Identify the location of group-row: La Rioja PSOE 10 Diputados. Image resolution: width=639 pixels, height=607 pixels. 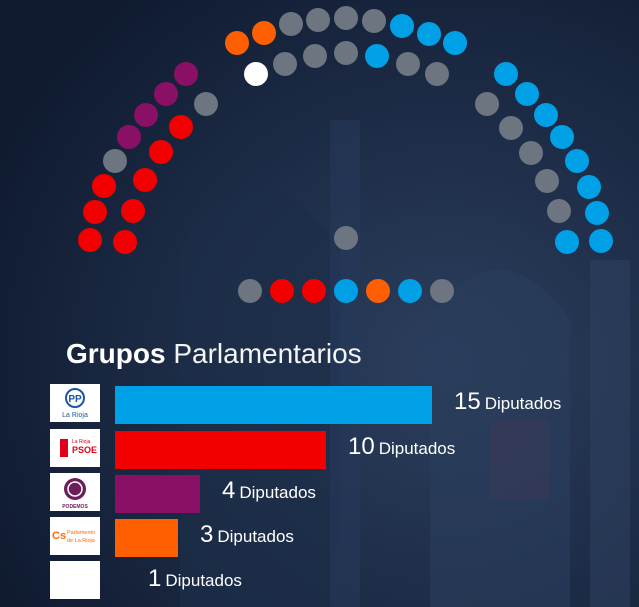
(344, 449).